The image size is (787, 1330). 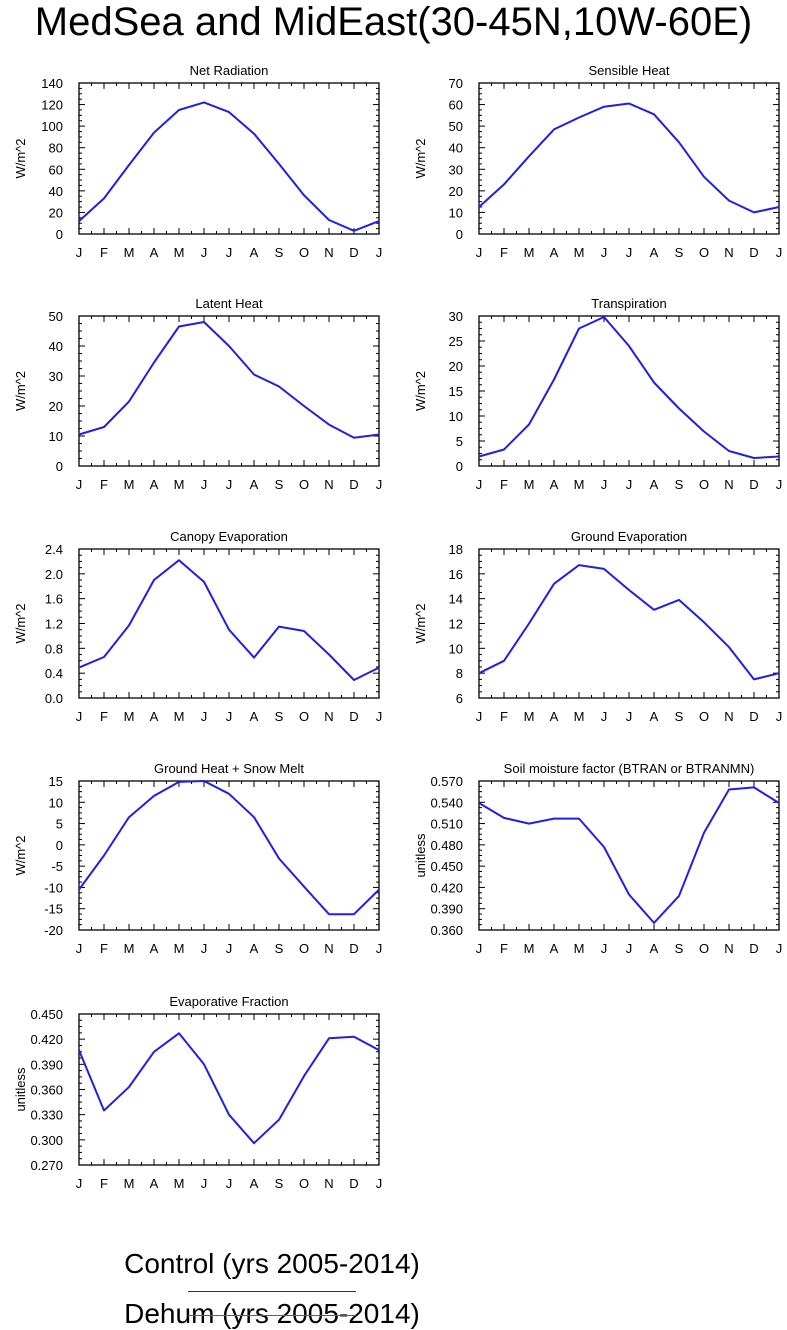 I want to click on y-tick-label: 0.570, so click(x=446, y=781).